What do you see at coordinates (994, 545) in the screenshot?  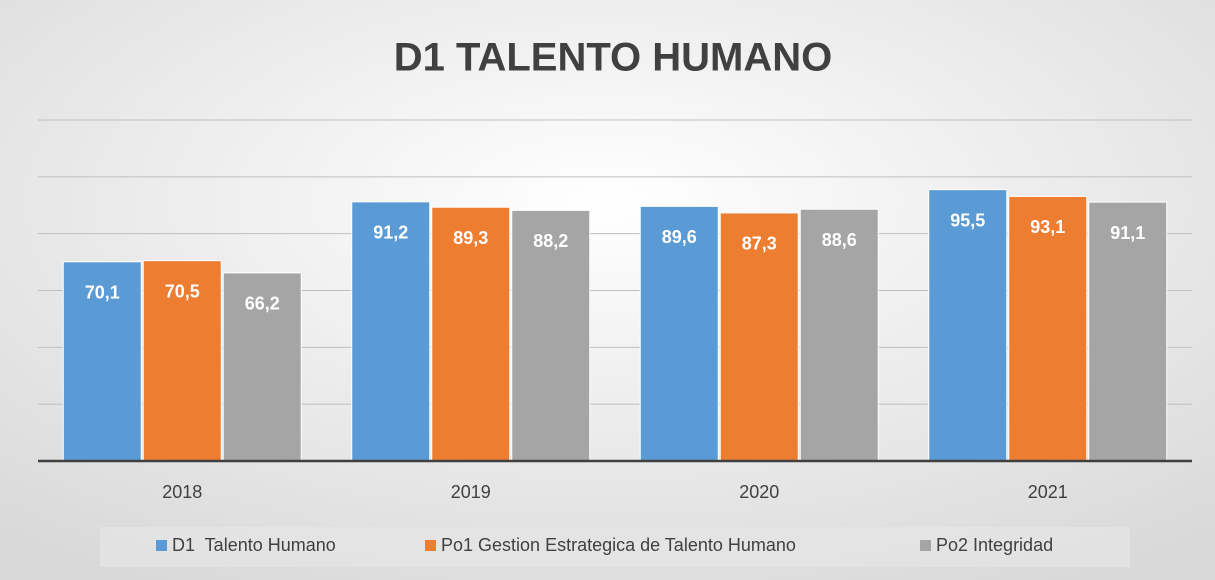 I see `legend-label: Po2 Integridad` at bounding box center [994, 545].